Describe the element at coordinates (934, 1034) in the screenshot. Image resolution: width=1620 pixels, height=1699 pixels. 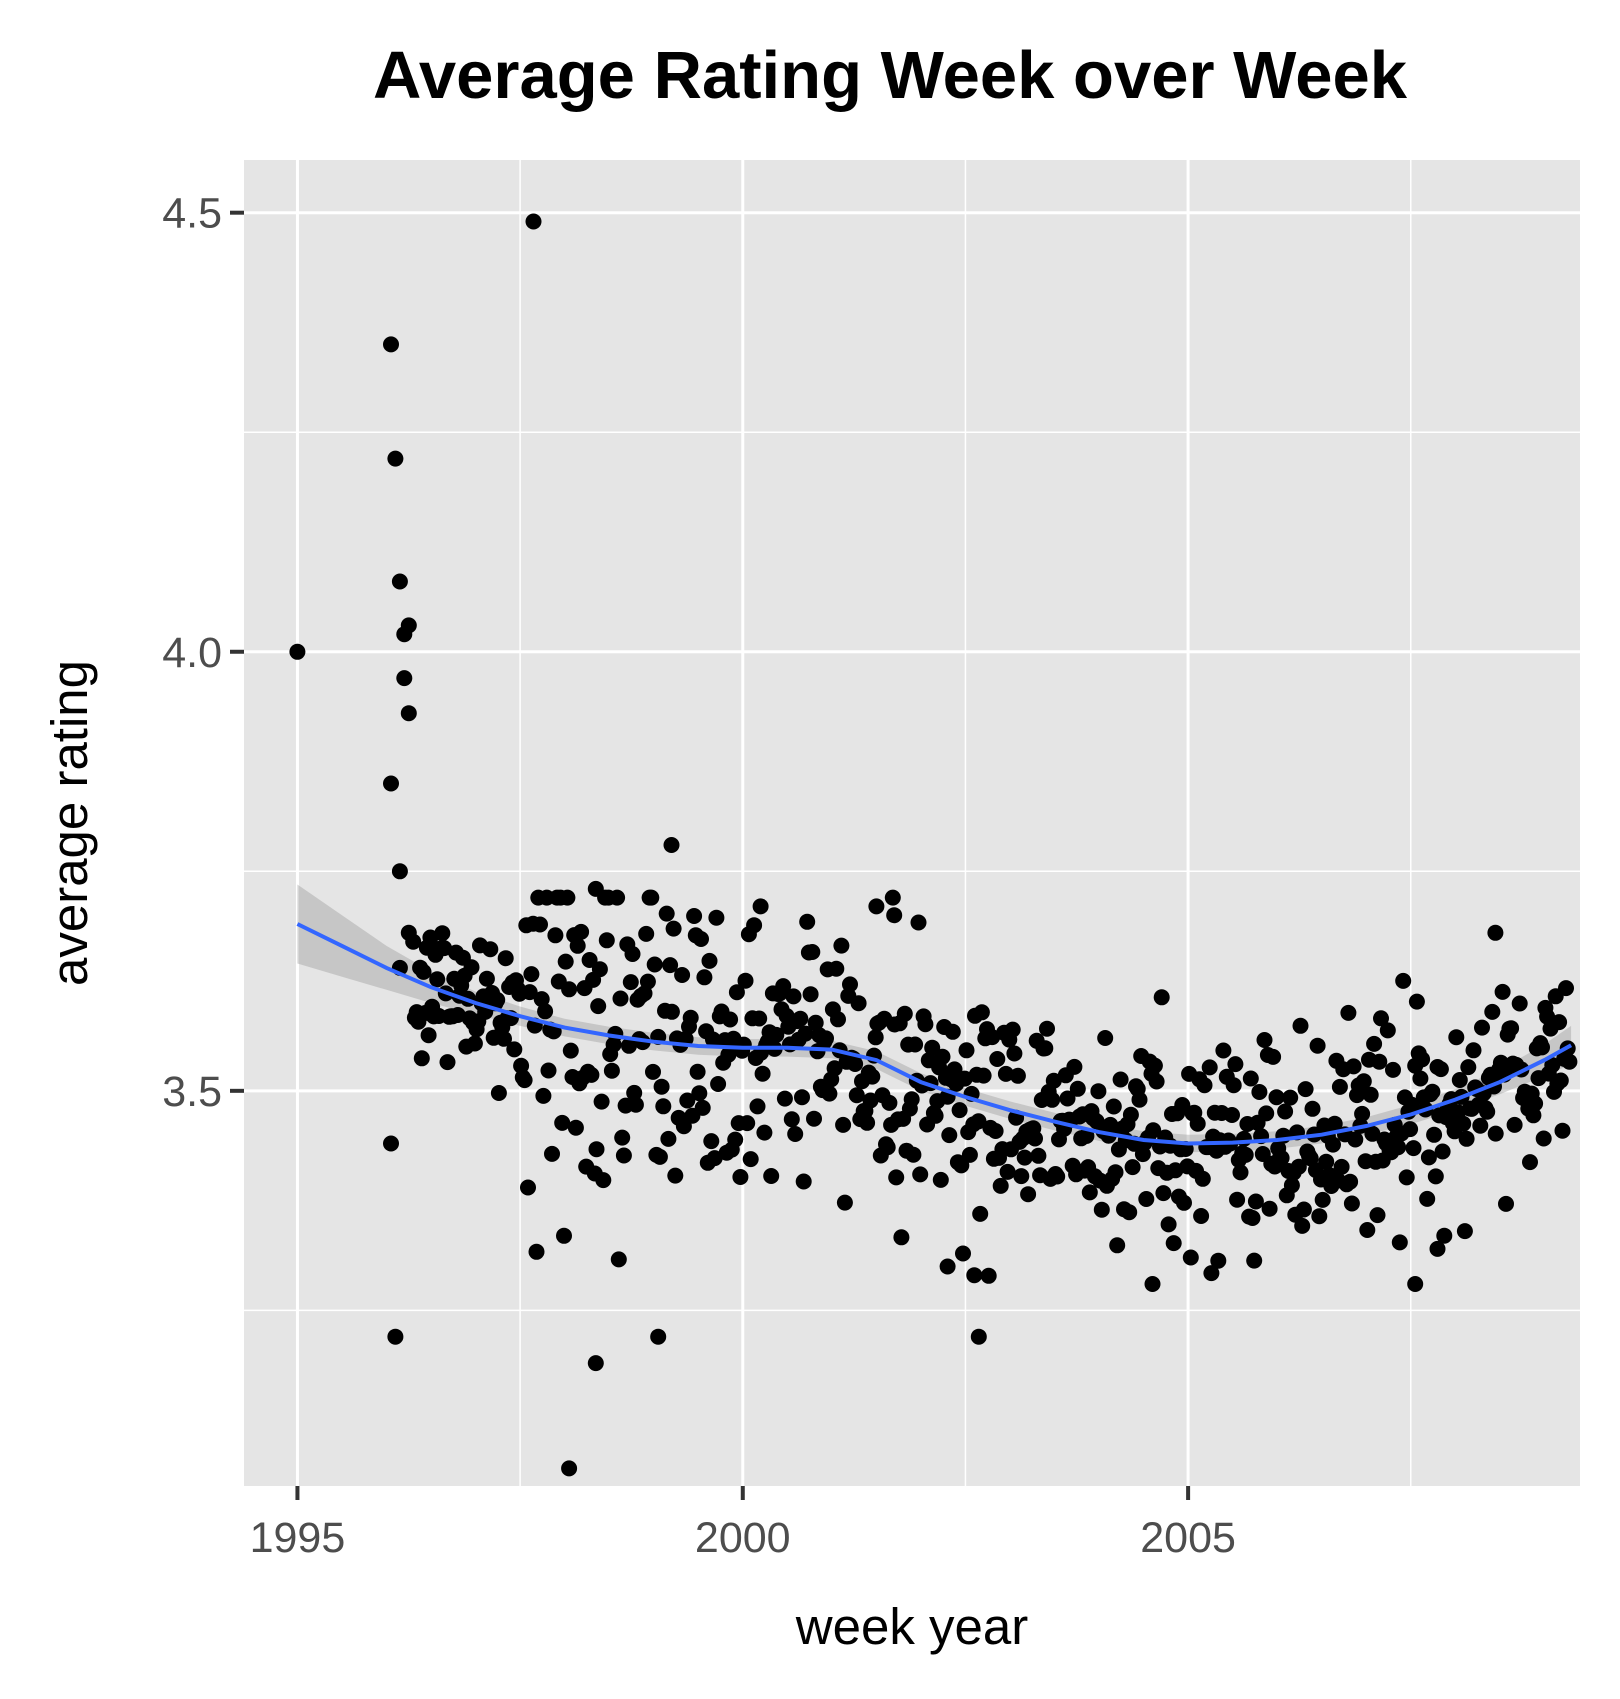
I see `smooth-trend-line` at that location.